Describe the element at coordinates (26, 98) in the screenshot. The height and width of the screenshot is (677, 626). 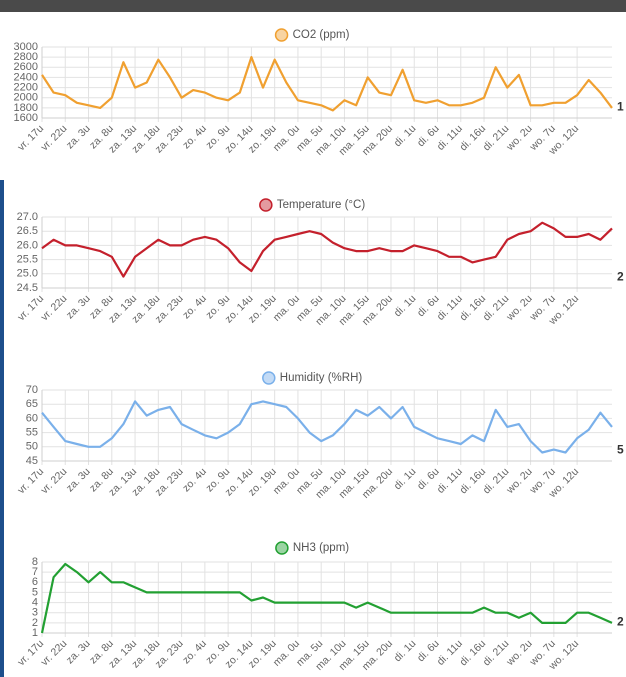
I see `y-tick-label: 2000` at that location.